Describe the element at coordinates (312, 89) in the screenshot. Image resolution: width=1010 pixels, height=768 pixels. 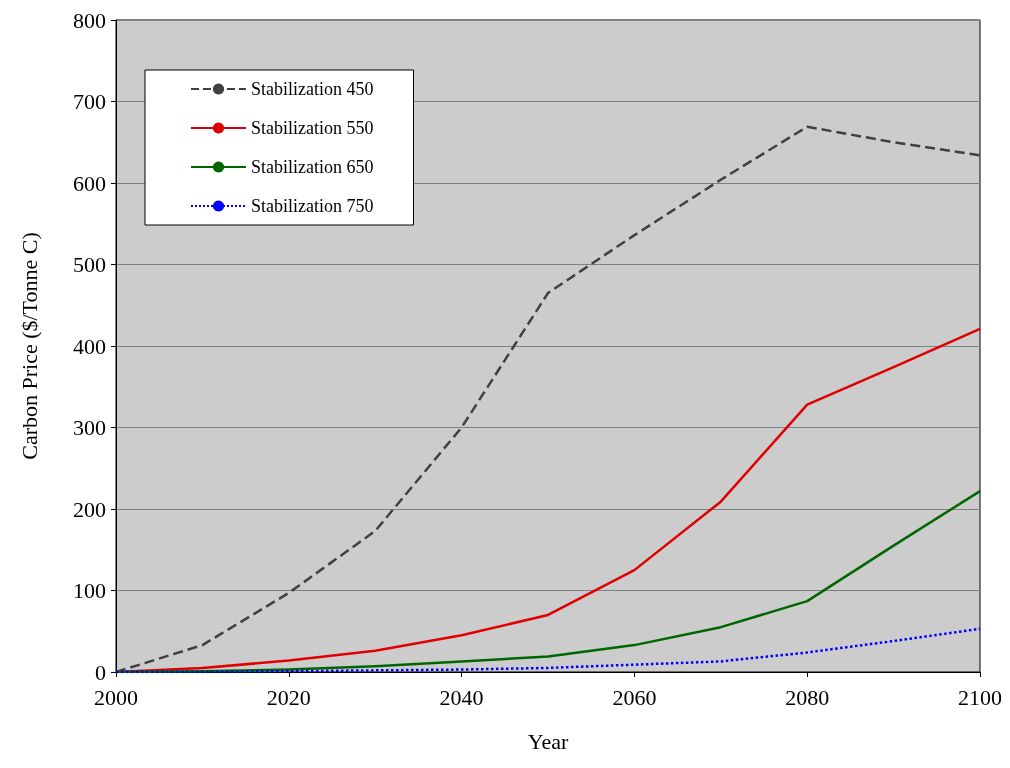
I see `legend-label: Stabilization 450` at that location.